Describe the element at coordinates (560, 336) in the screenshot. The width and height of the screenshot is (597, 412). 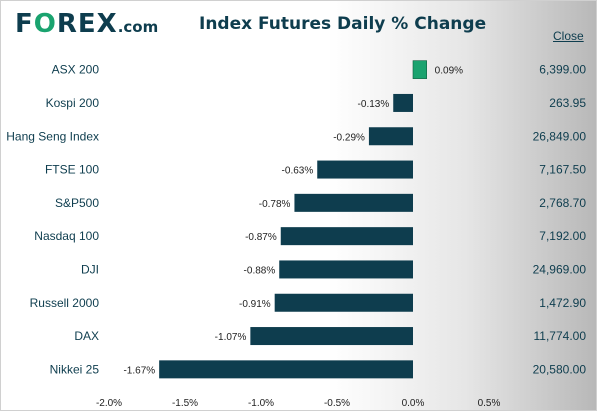
I see `close-value: 11,774.00` at that location.